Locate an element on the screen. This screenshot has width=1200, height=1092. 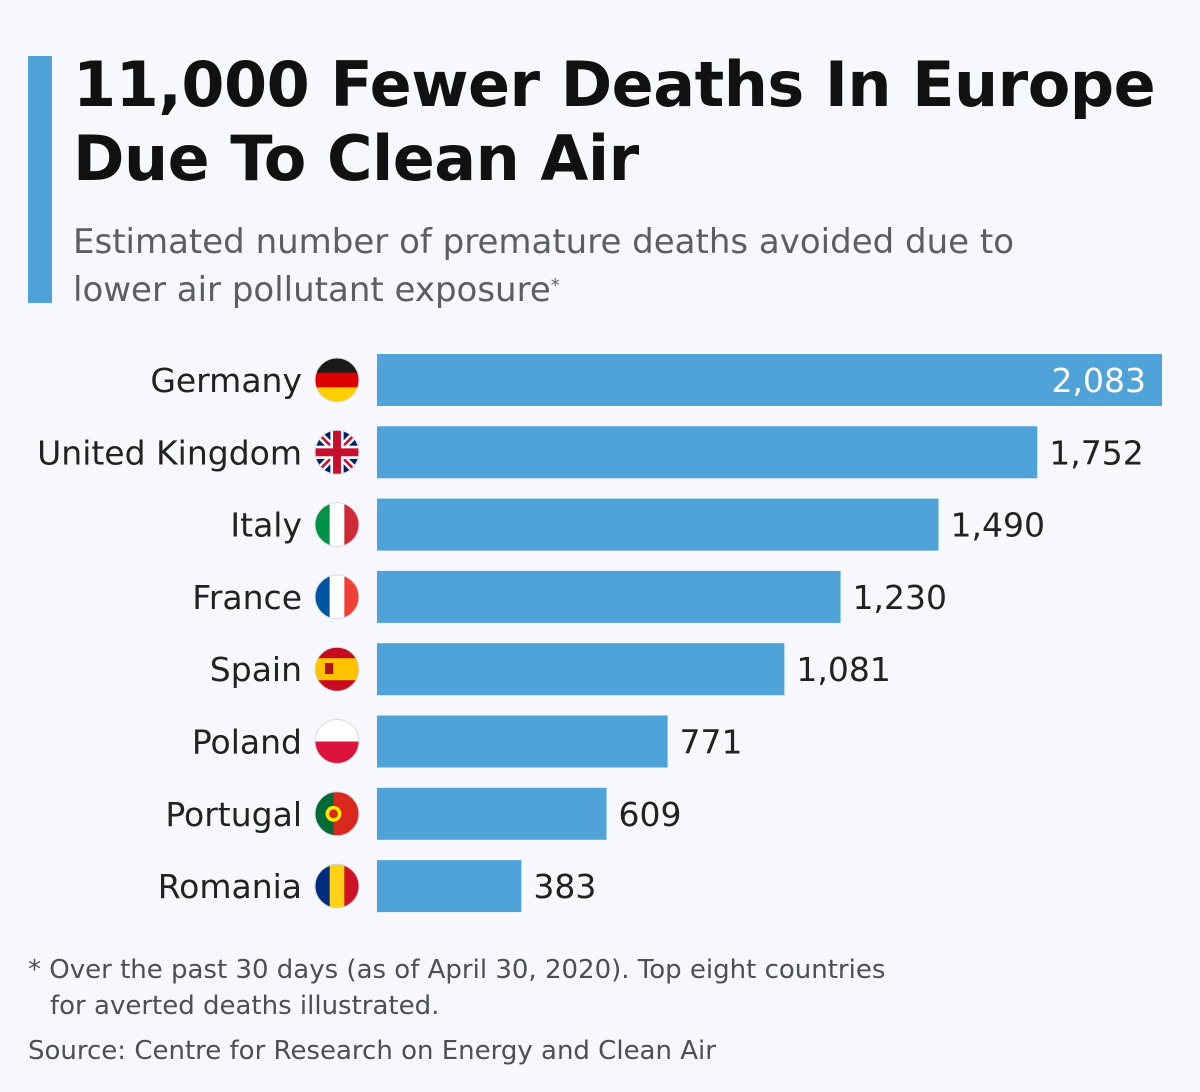
bar-poland is located at coordinates (522, 741).